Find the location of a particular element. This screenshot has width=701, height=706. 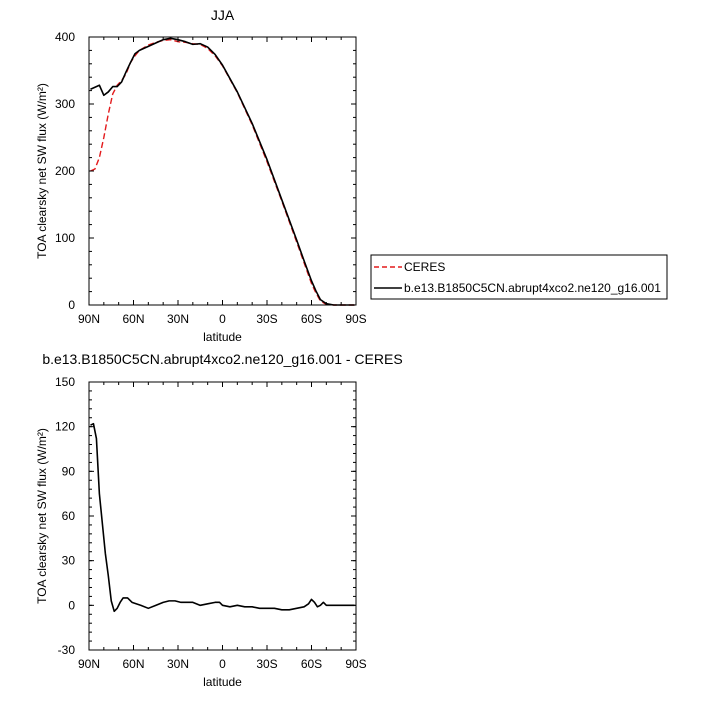

panel2-y-tick-label: -30 is located at coordinates (67, 650).